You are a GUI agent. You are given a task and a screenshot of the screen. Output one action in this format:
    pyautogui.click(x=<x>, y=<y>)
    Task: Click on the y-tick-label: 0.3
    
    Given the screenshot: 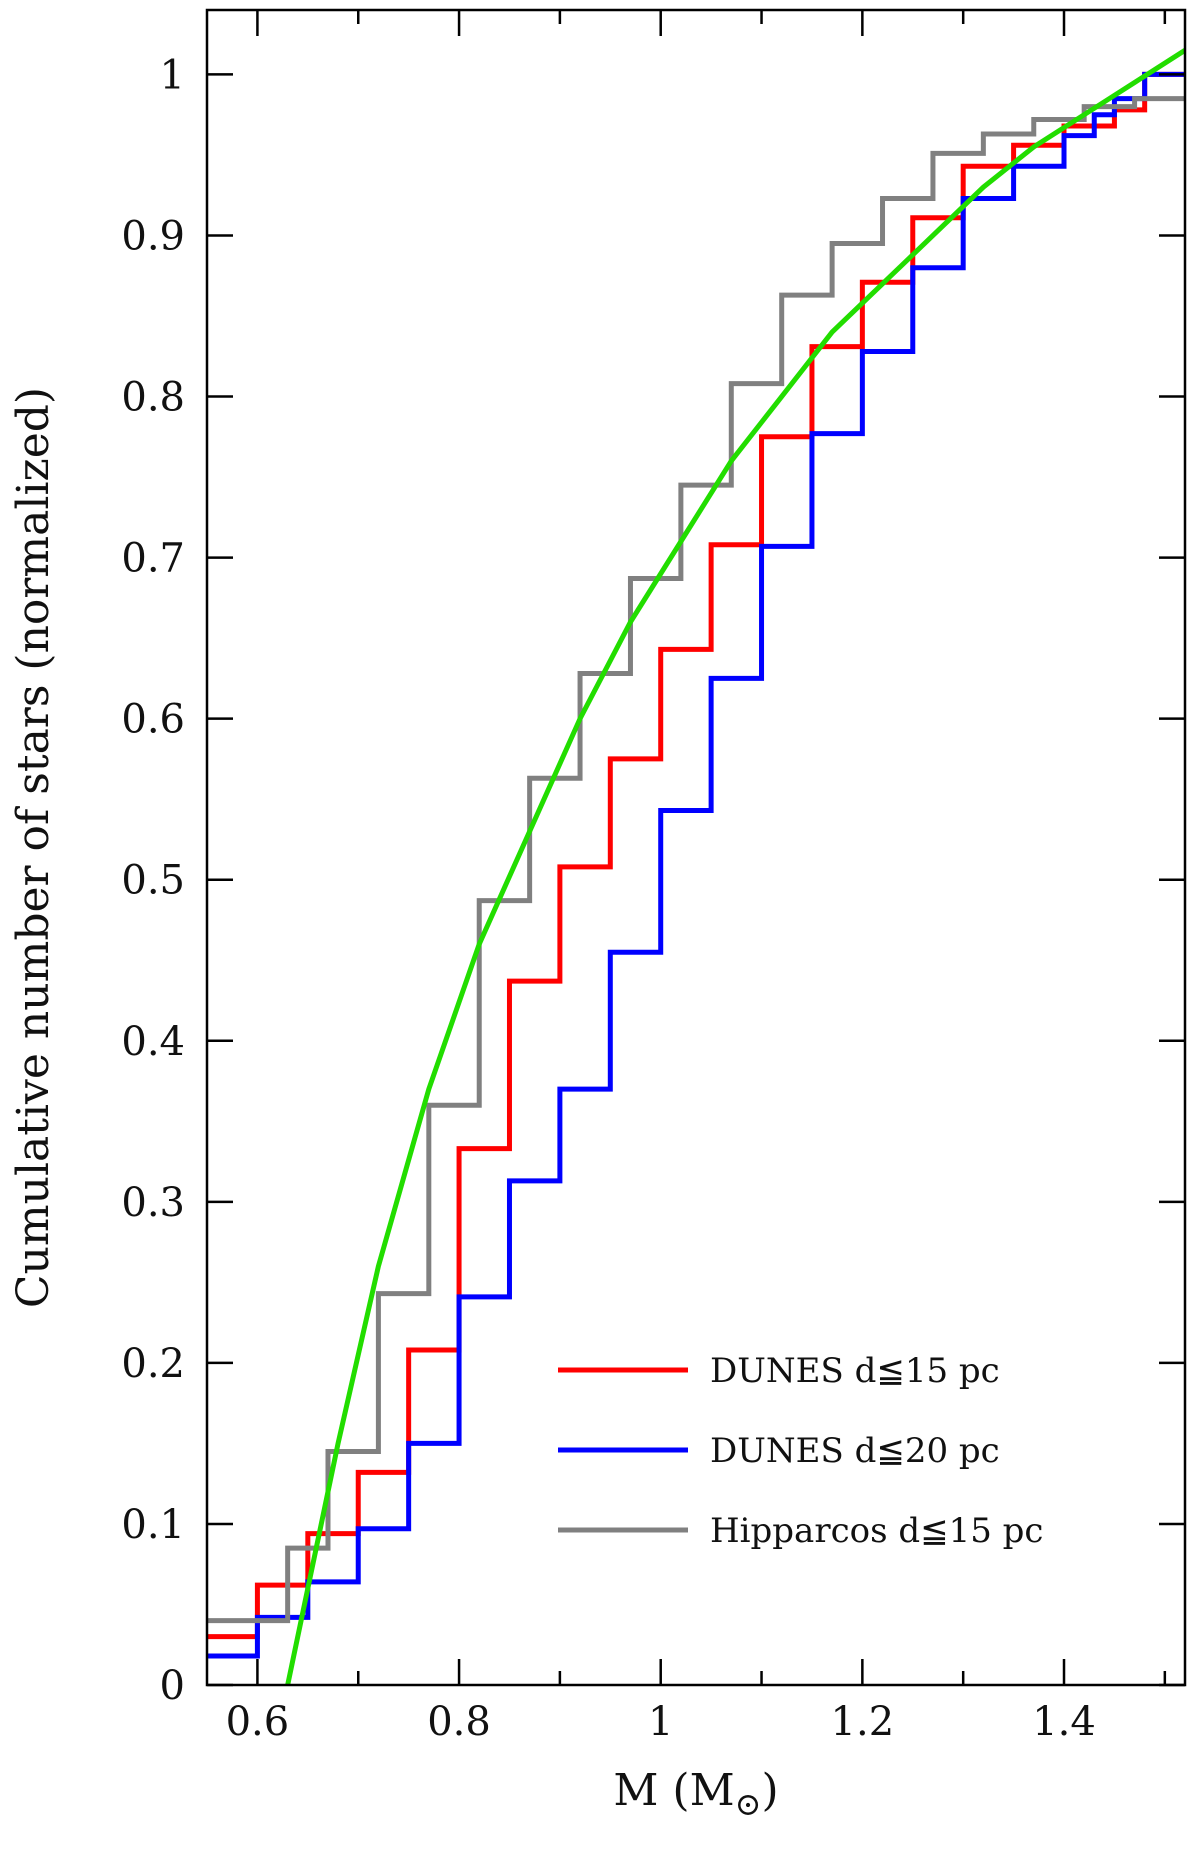 What is the action you would take?
    pyautogui.click(x=153, y=1203)
    